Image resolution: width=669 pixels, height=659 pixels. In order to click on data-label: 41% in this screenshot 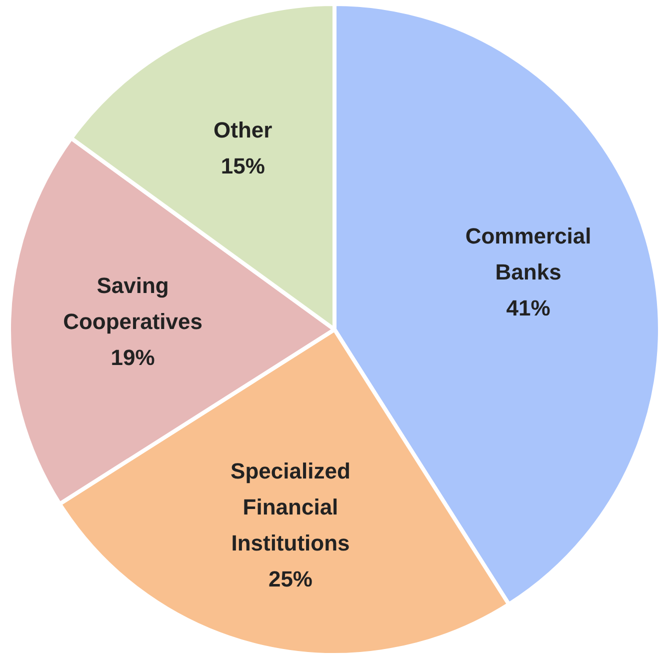, I will do `click(528, 307)`.